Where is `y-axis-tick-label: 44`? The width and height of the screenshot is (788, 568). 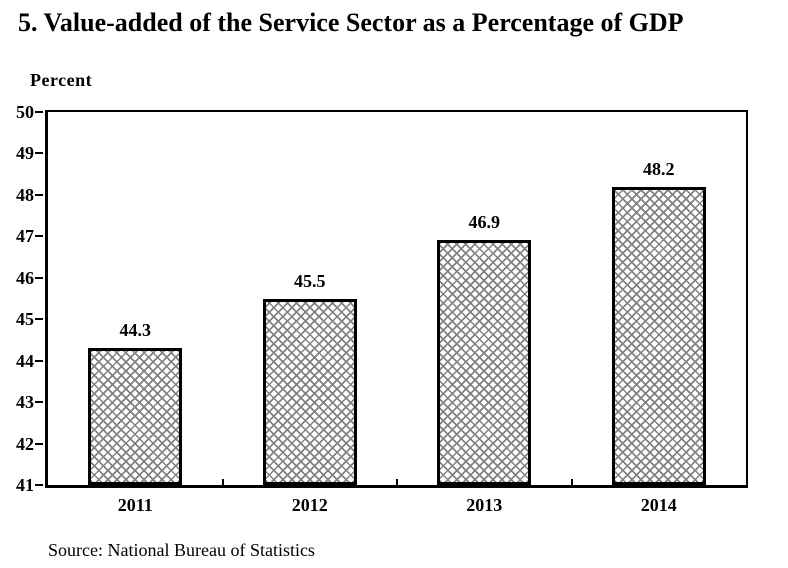
y-axis-tick-label: 44 is located at coordinates (25, 360).